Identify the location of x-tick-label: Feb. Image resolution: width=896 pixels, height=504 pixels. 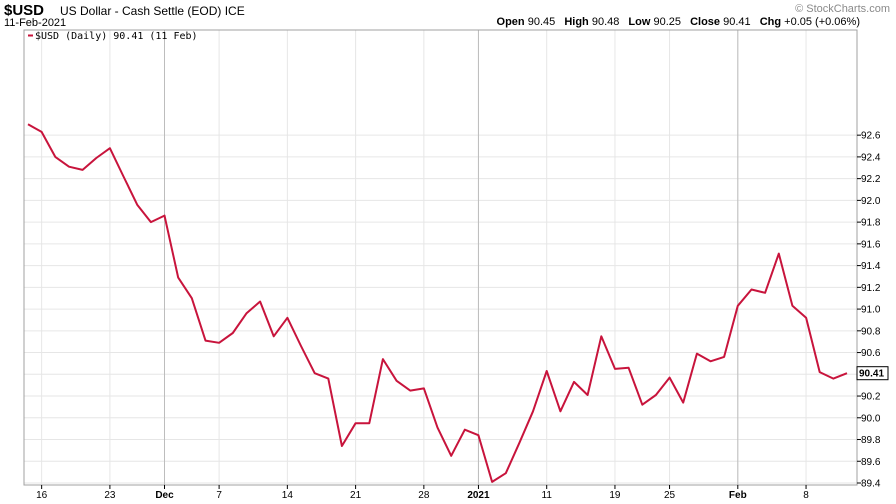
(738, 495).